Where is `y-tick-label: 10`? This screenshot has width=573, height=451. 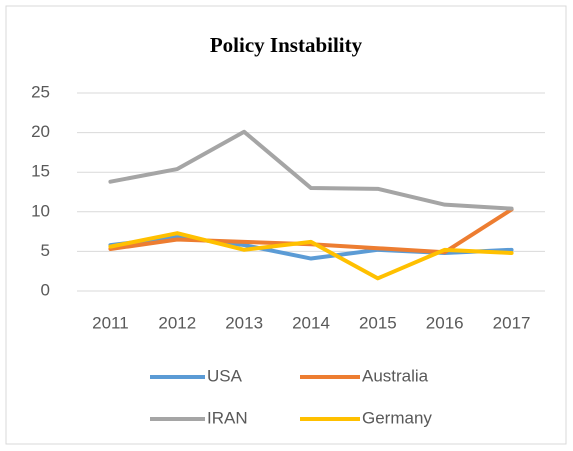 y-tick-label: 10 is located at coordinates (40, 210).